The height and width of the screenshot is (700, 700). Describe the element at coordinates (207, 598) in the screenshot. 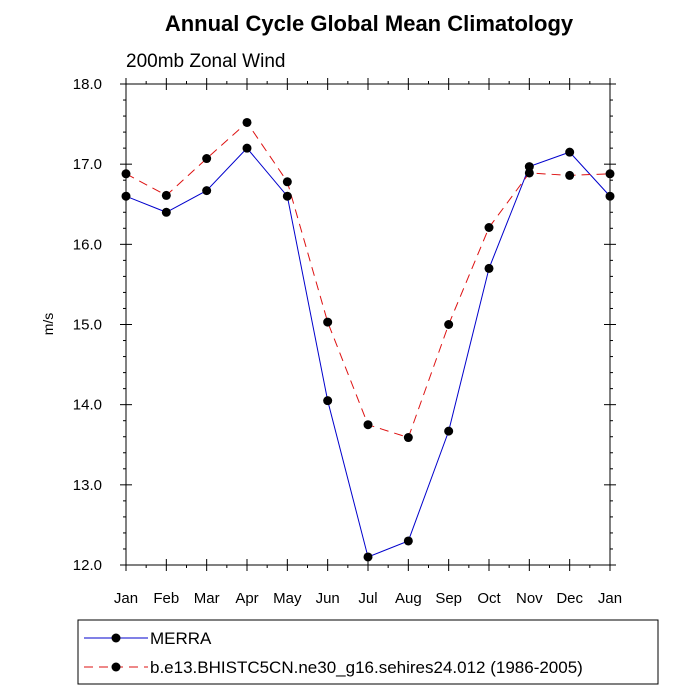

I see `x-tick-label: Mar` at that location.